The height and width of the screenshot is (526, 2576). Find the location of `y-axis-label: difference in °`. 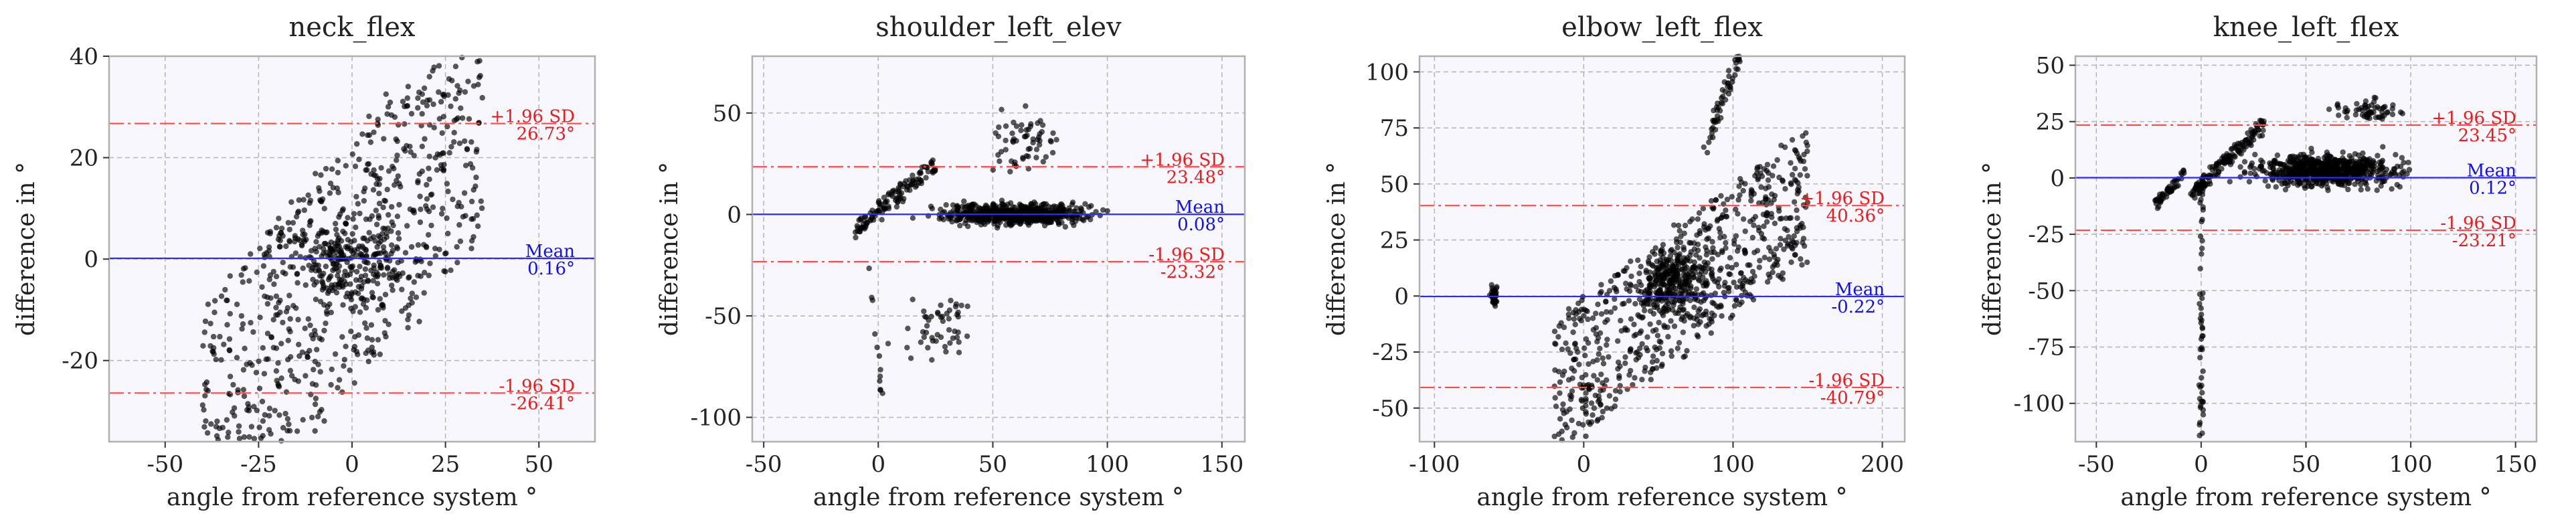

y-axis-label: difference in ° is located at coordinates (1337, 249).